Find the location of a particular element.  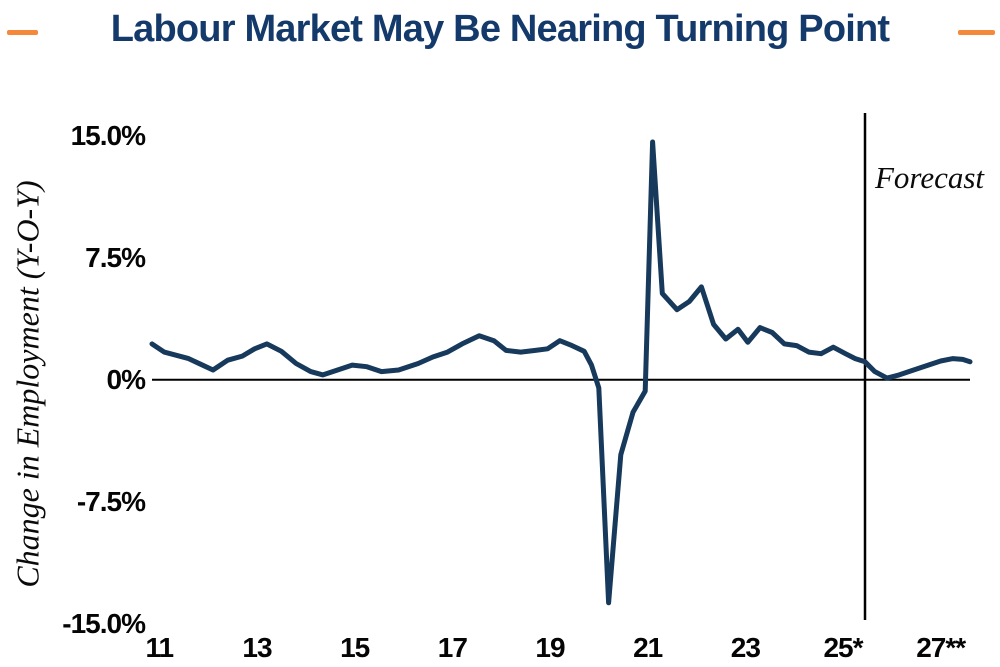

y-tick-label: -7.5% is located at coordinates (111, 501).